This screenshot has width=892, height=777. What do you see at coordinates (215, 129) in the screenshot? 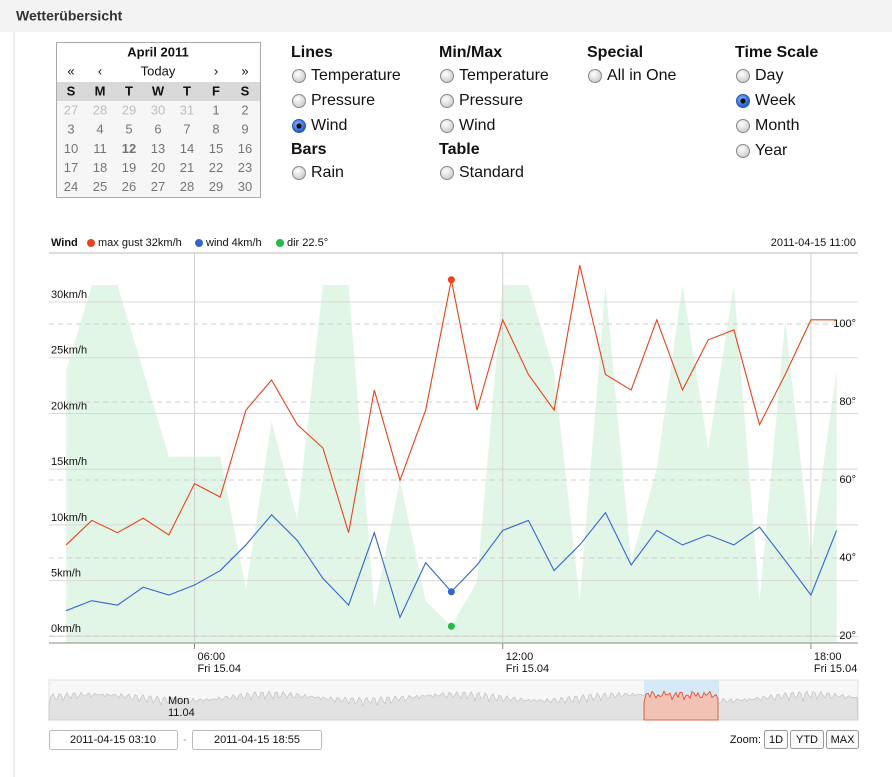
I see `calendar-day: 8` at bounding box center [215, 129].